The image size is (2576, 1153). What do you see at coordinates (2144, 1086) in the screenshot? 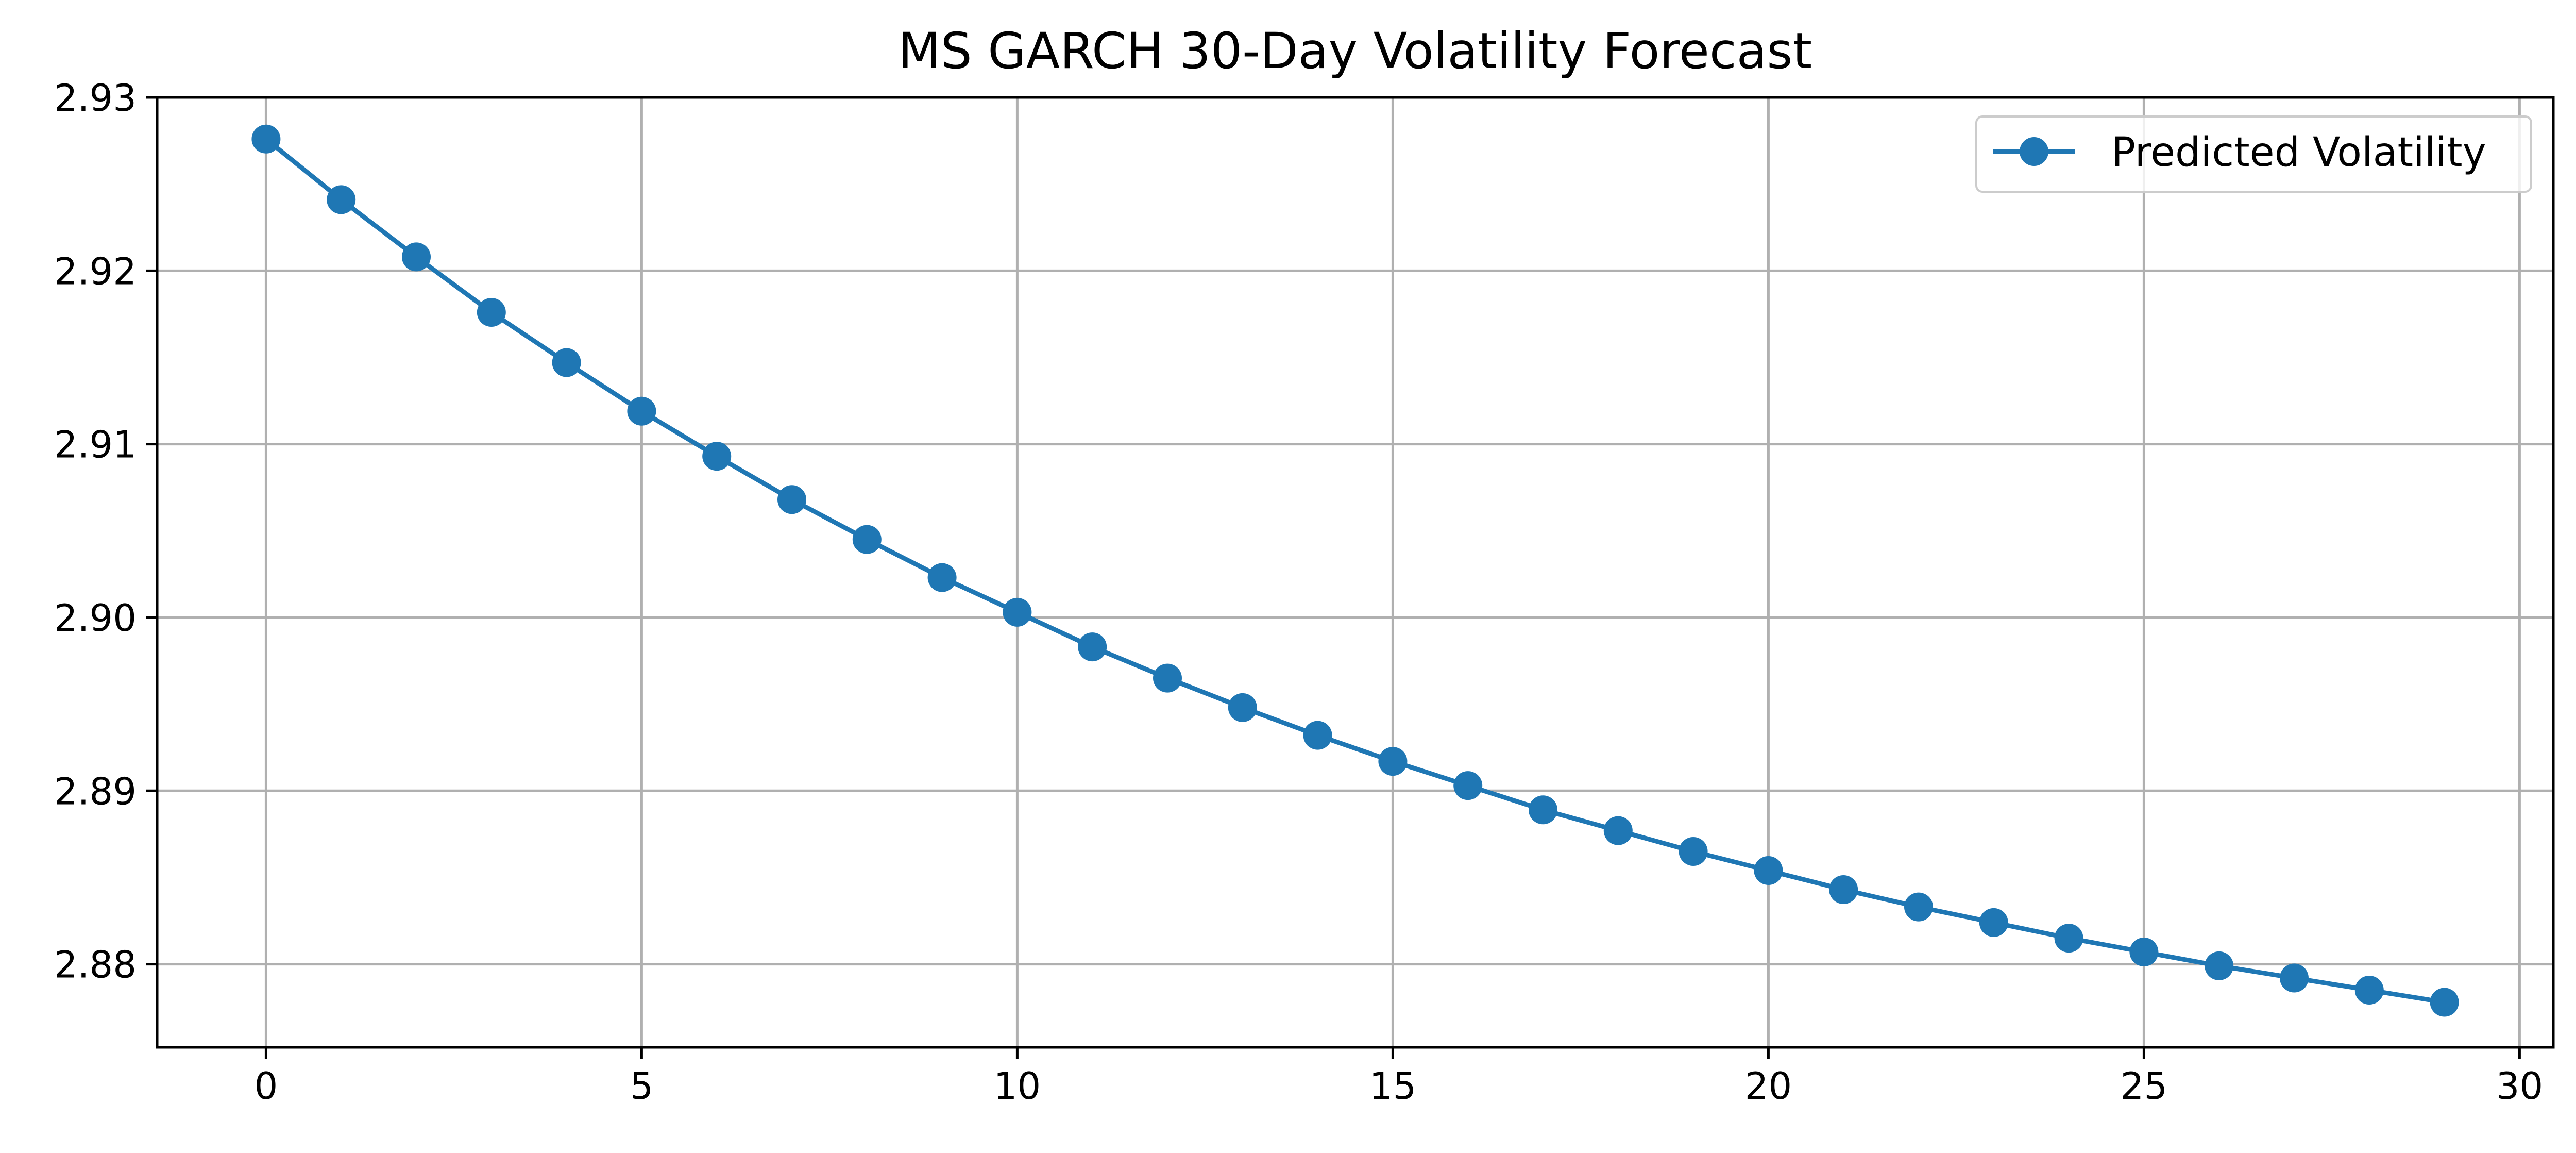
I see `x-tick-label: 25` at bounding box center [2144, 1086].